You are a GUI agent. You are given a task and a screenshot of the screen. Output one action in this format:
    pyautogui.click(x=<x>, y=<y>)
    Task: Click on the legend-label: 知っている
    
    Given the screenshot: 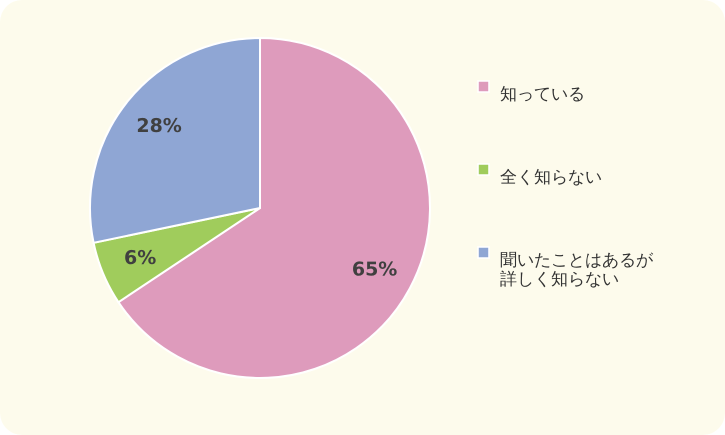 What is the action you would take?
    pyautogui.click(x=542, y=94)
    